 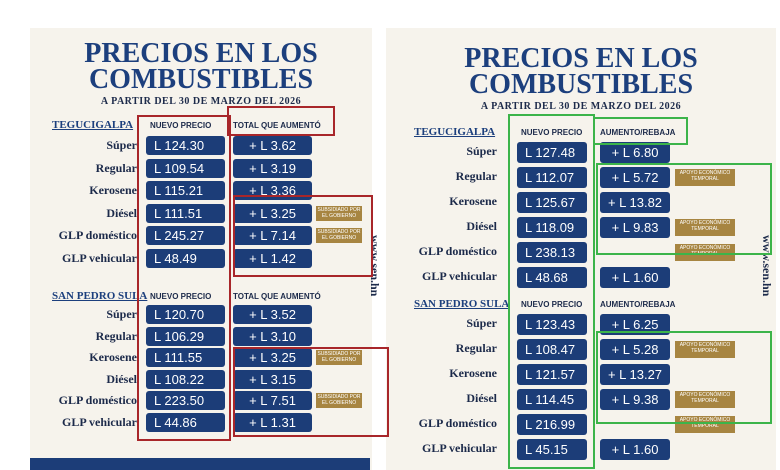 What do you see at coordinates (185, 401) in the screenshot?
I see `price-box: L 223.50` at bounding box center [185, 401].